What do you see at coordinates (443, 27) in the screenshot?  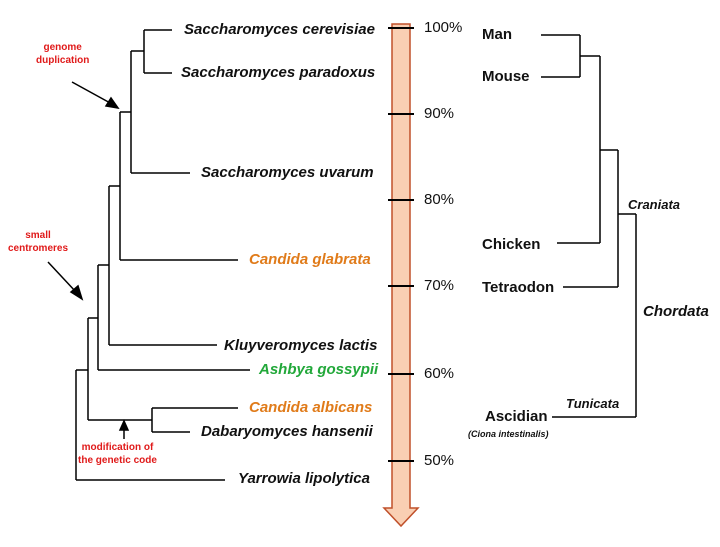 I see `scale-label-100: 100%` at bounding box center [443, 27].